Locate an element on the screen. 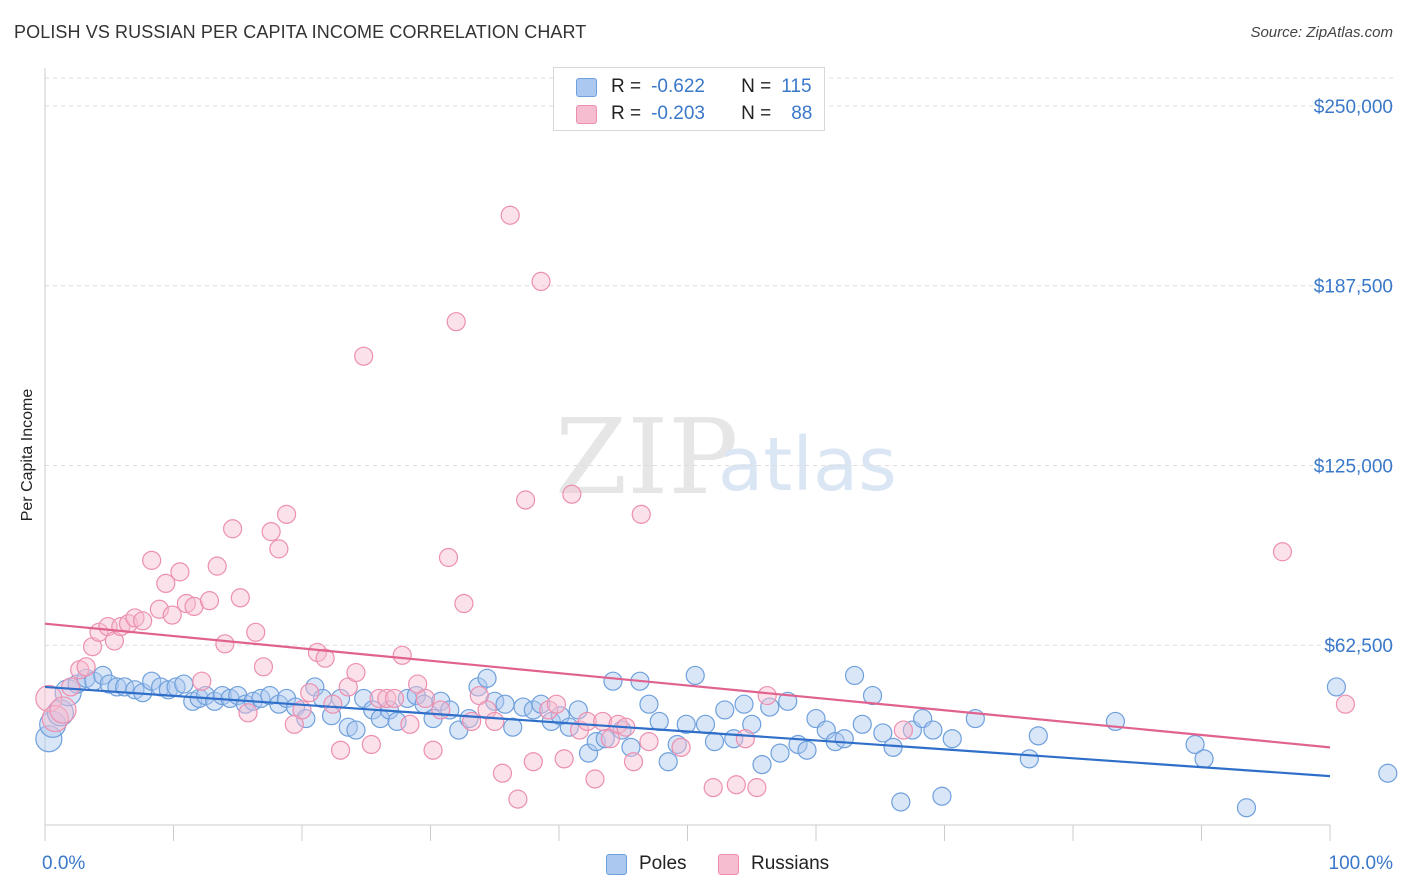 The height and width of the screenshot is (892, 1406). y-tick-label-1: $125,000 is located at coordinates (1353, 466).